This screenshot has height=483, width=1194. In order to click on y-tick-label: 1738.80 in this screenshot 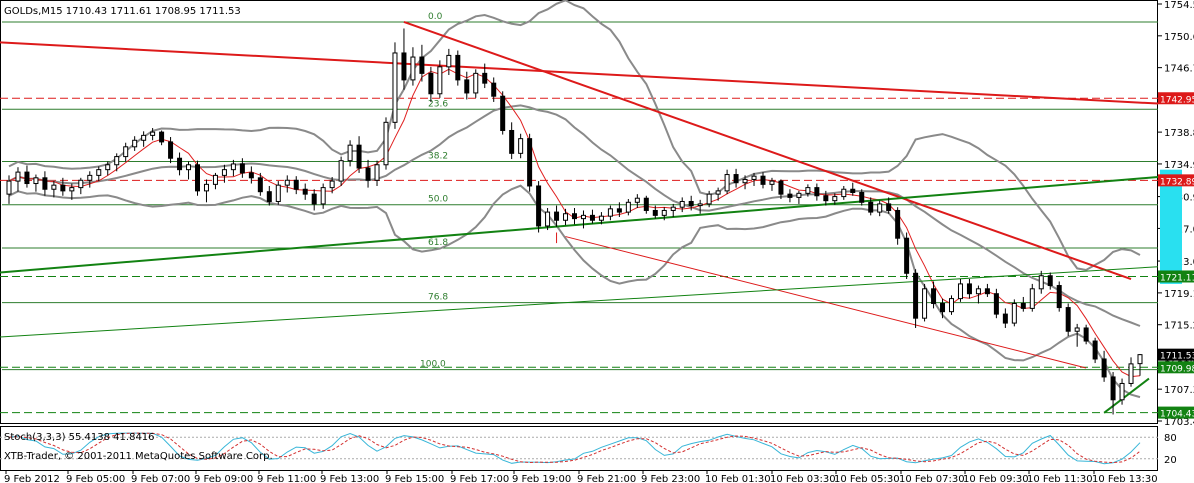, I will do `click(1179, 133)`.